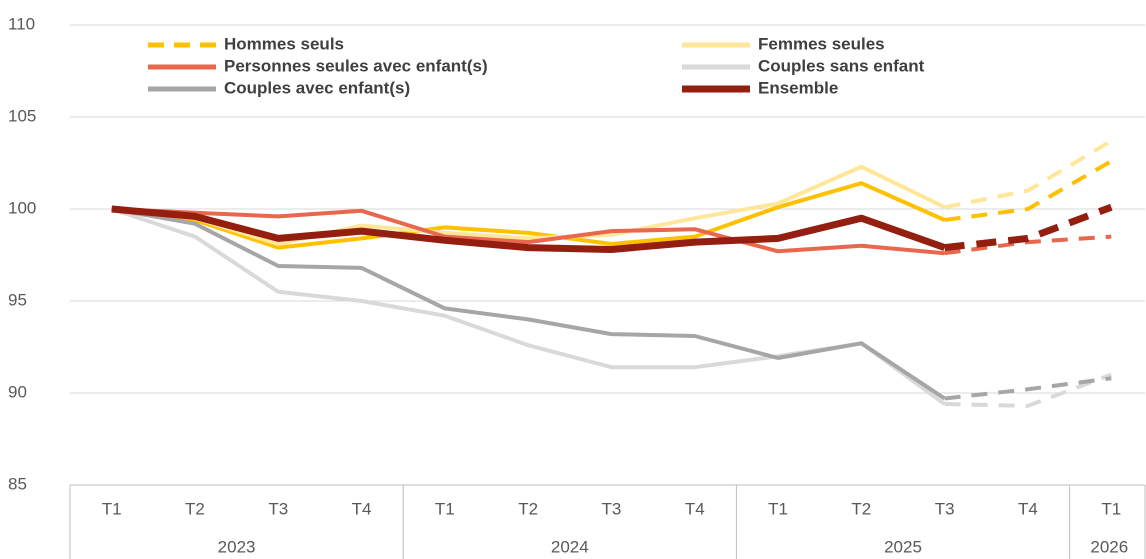 The image size is (1146, 559). Describe the element at coordinates (821, 43) in the screenshot. I see `legend-label: Femmes seules` at that location.